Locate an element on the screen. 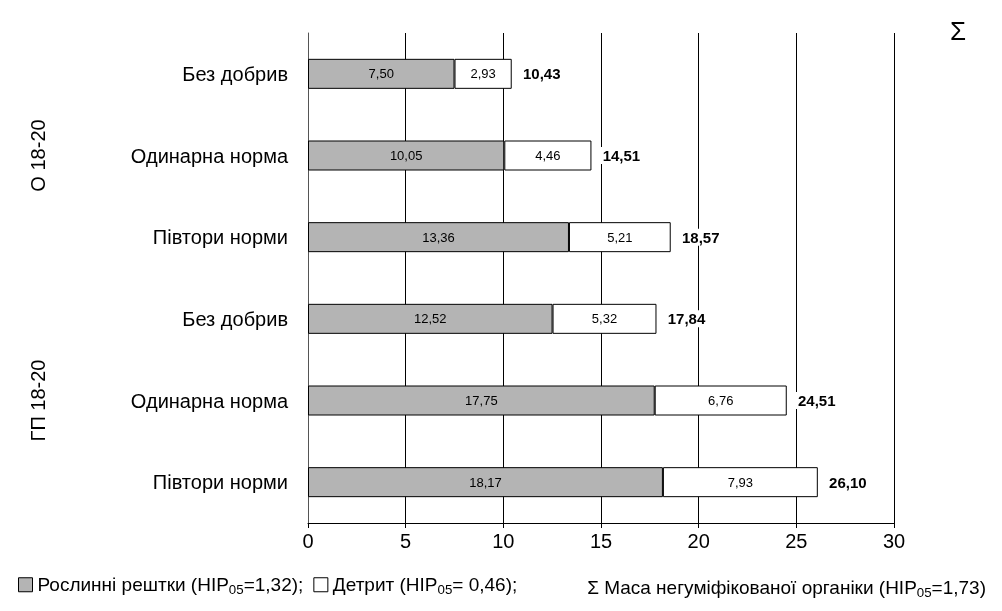 This screenshot has width=1002, height=611. total-label: 17,84 is located at coordinates (686, 319).